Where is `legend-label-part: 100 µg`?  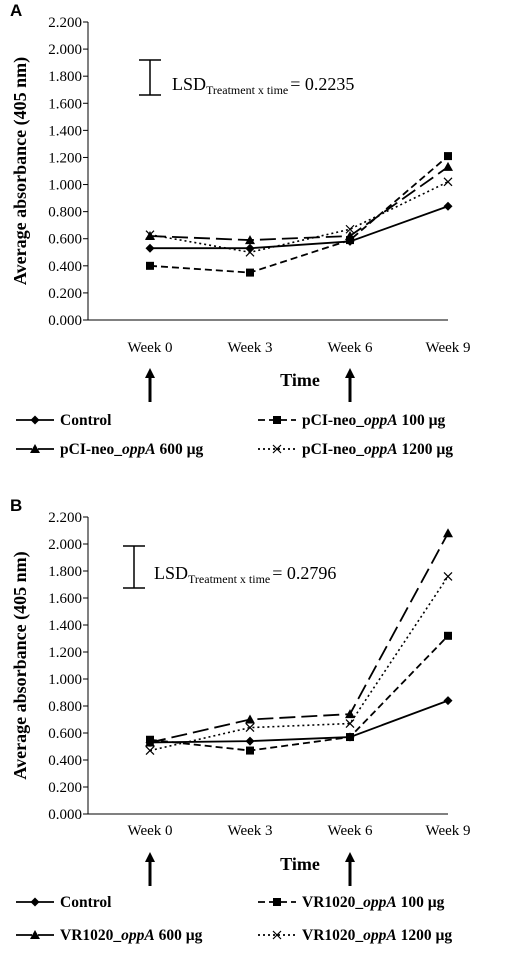
legend-label-part: 100 µg is located at coordinates (421, 902).